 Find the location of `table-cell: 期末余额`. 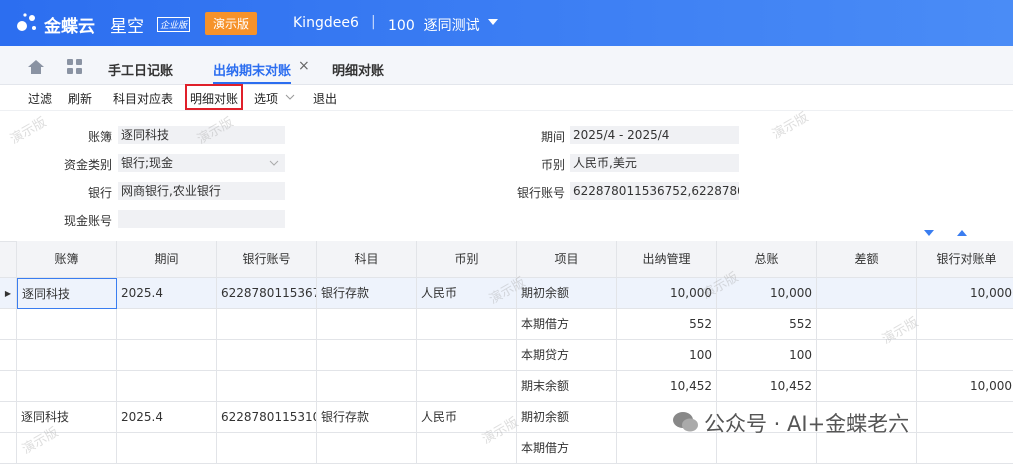

table-cell: 期末余额 is located at coordinates (567, 386).